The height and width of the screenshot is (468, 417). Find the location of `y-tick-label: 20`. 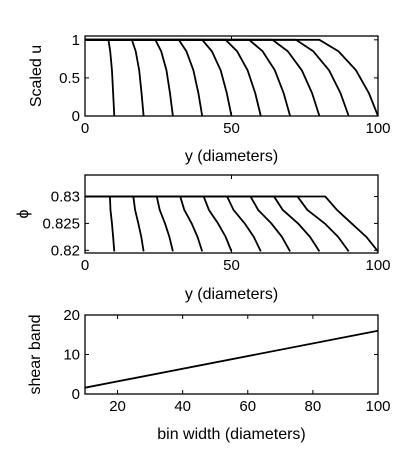

y-tick-label: 20 is located at coordinates (71, 315).